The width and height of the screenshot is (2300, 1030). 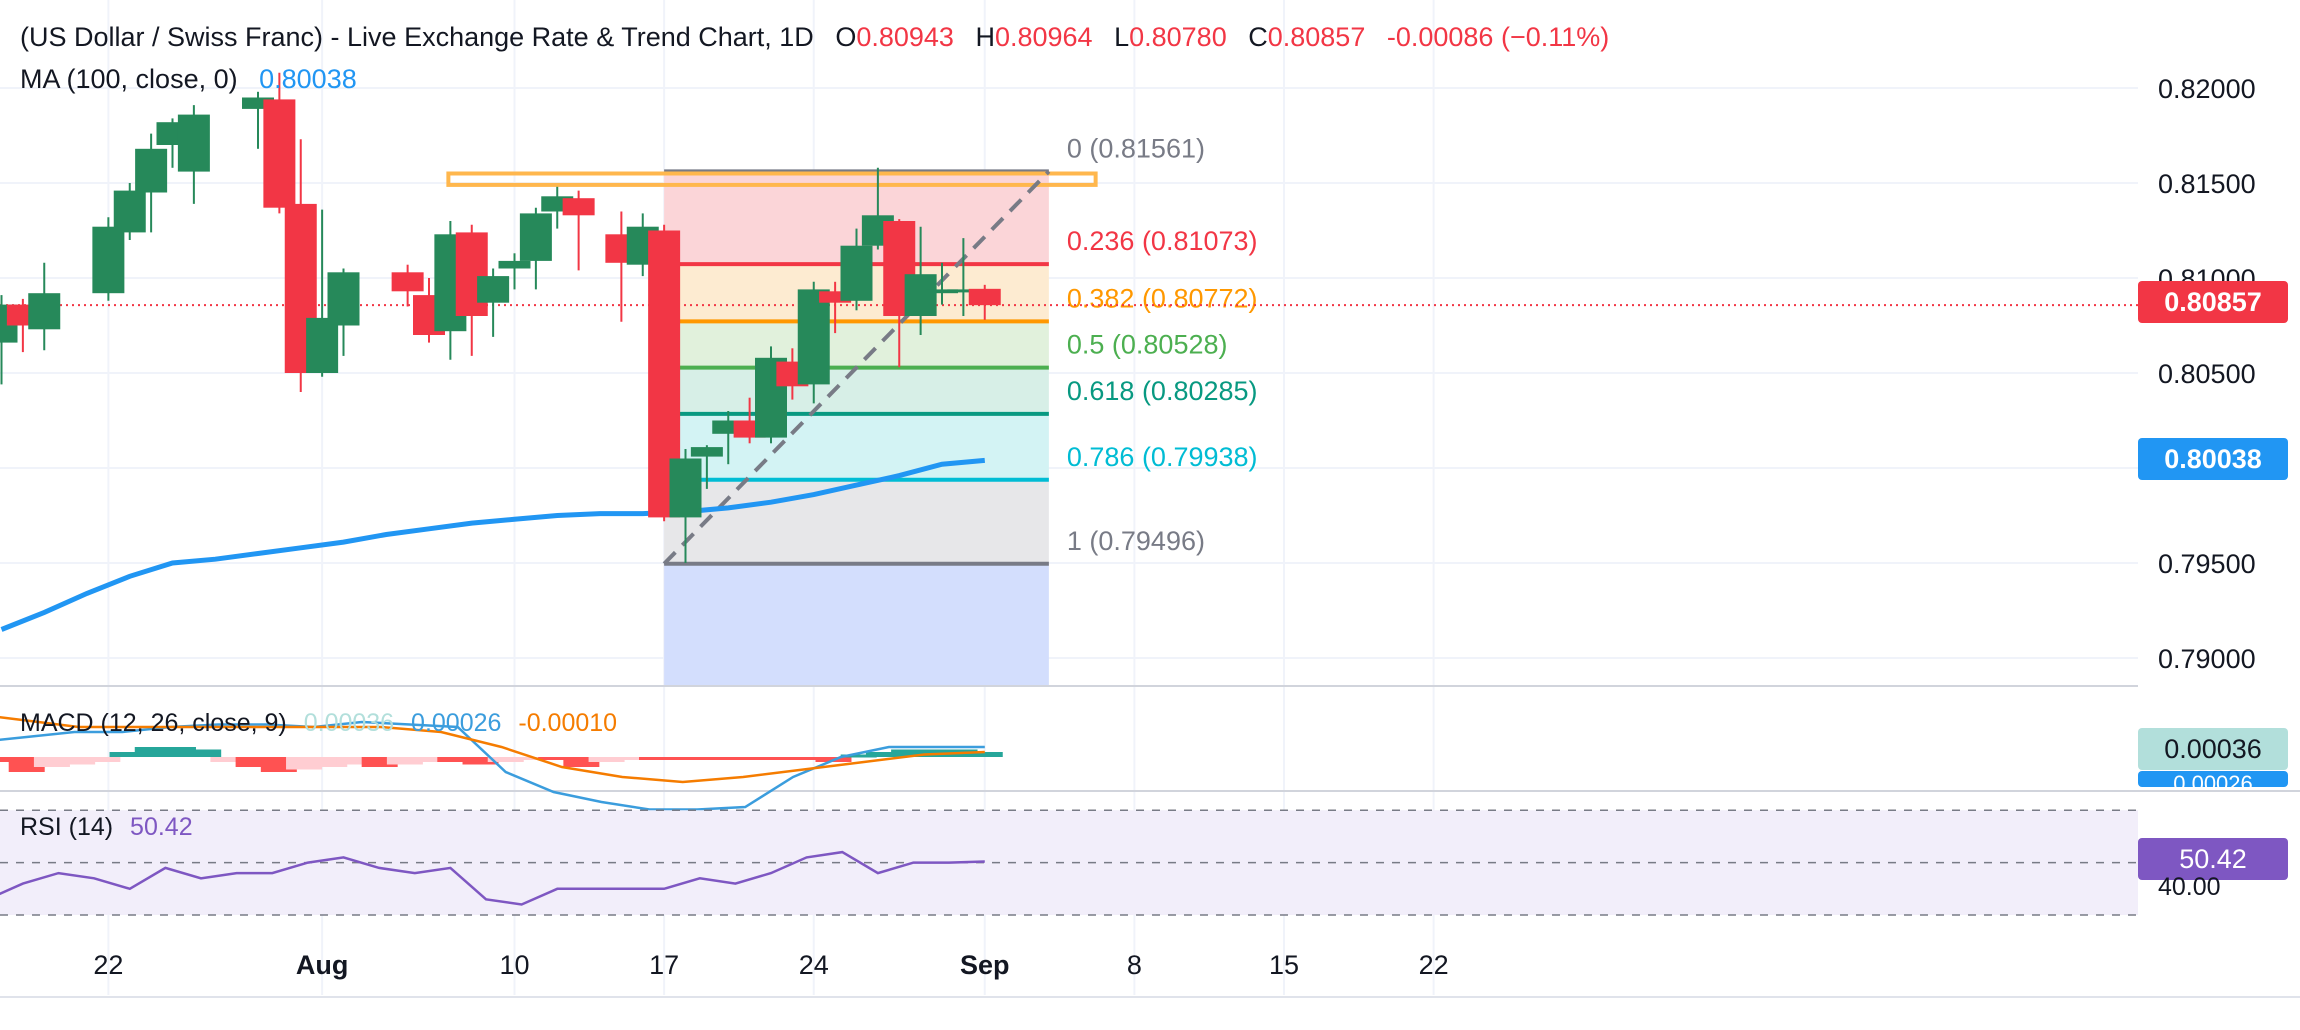 What do you see at coordinates (568, 723) in the screenshot?
I see `macd-hist-value: -0.00010` at bounding box center [568, 723].